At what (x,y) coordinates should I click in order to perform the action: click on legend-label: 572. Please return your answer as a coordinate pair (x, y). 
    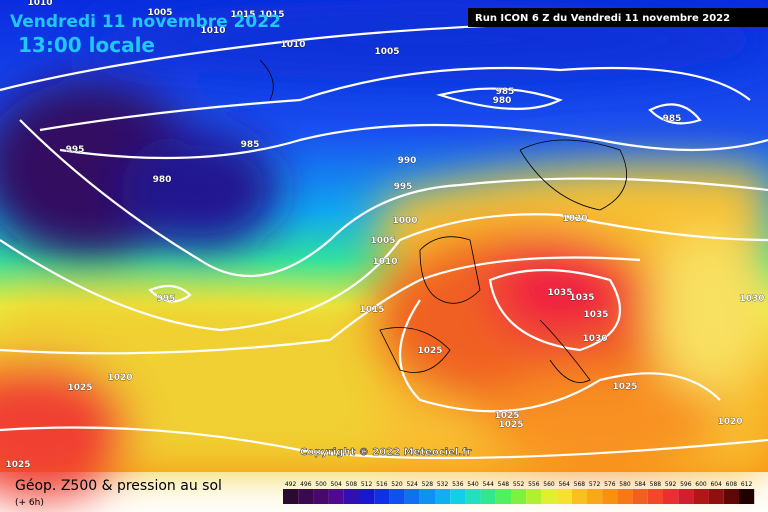
    Looking at the image, I should click on (595, 484).